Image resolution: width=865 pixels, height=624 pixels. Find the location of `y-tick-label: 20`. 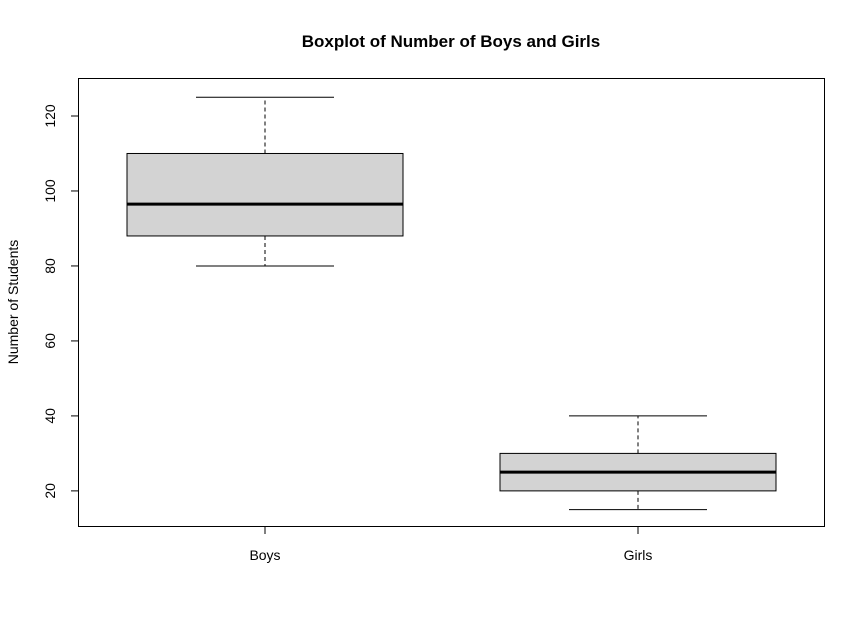

y-tick-label: 20 is located at coordinates (50, 491).